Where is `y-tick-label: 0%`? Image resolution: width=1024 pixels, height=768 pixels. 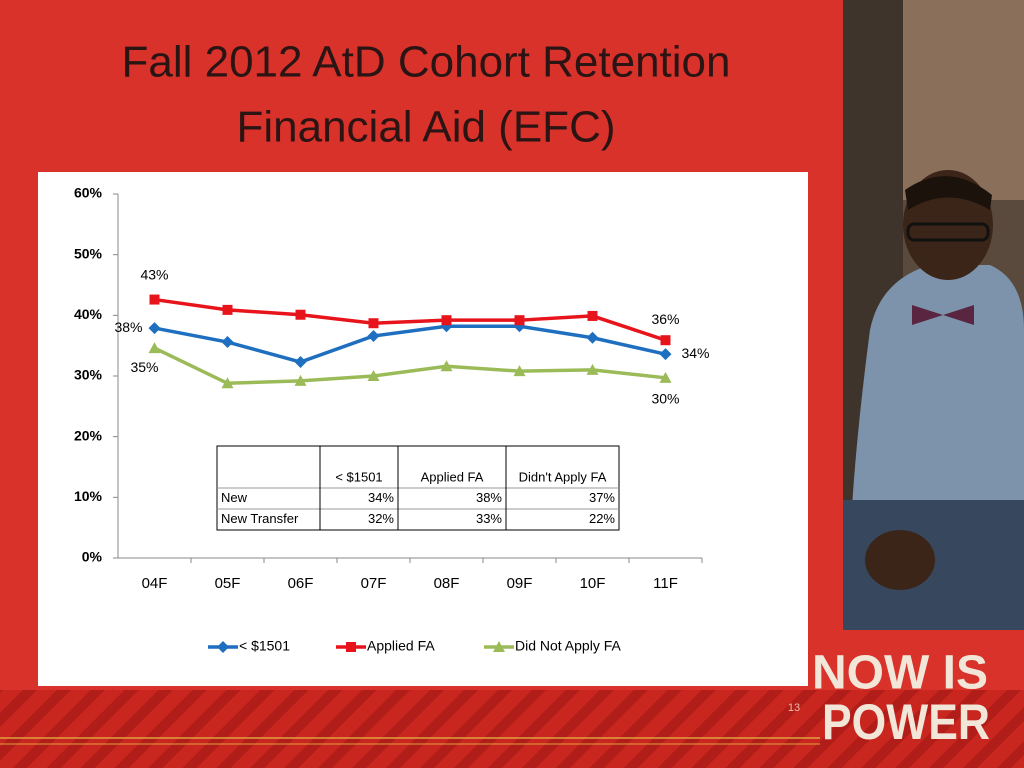 y-tick-label: 0% is located at coordinates (92, 557).